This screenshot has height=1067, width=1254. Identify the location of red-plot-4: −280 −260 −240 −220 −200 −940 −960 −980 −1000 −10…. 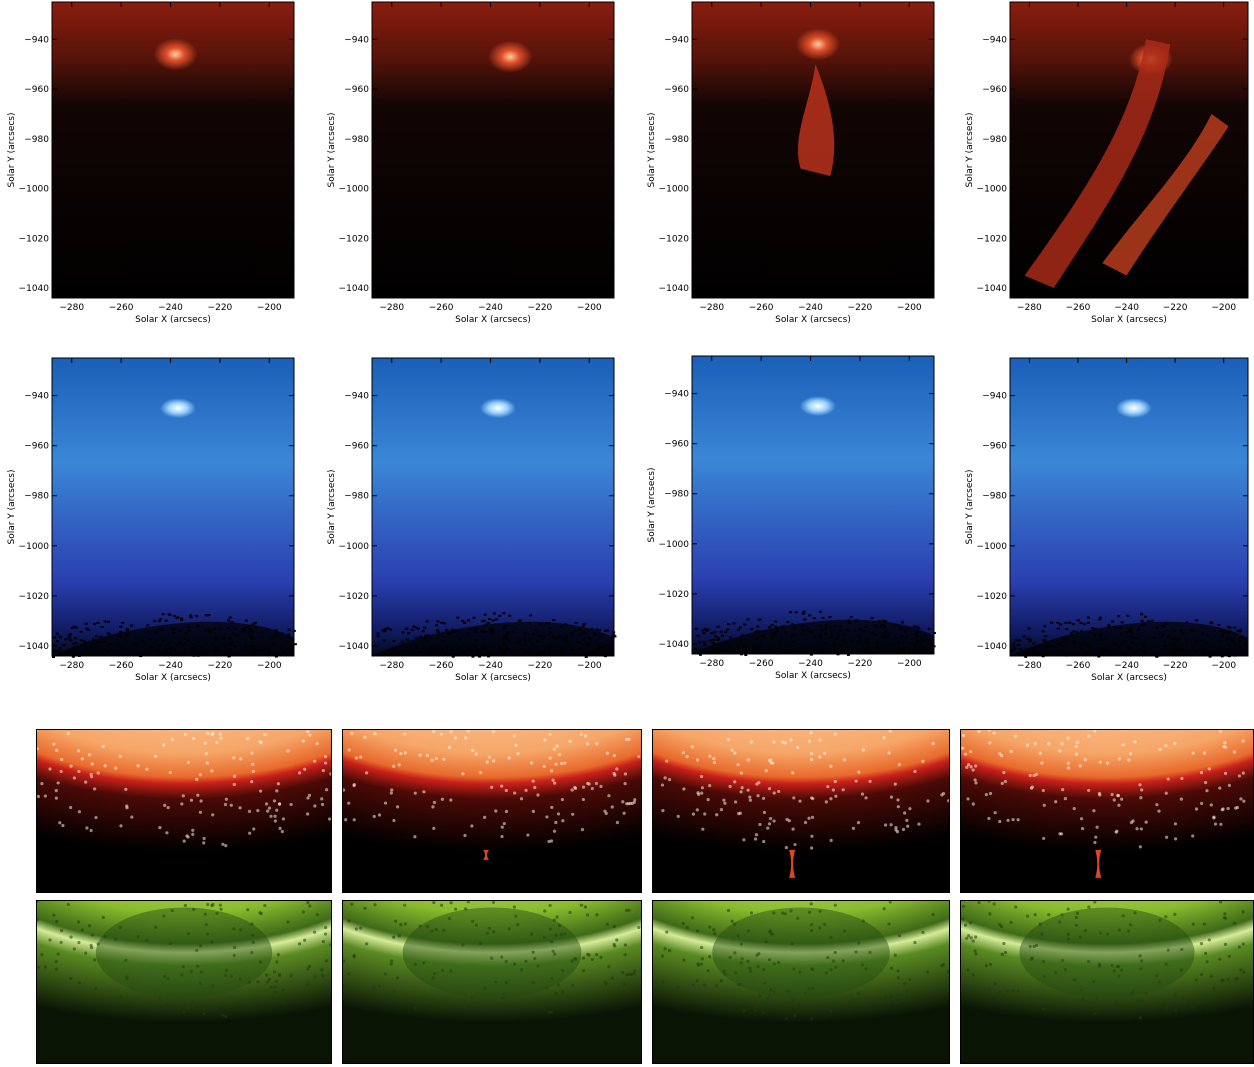
(1106, 165).